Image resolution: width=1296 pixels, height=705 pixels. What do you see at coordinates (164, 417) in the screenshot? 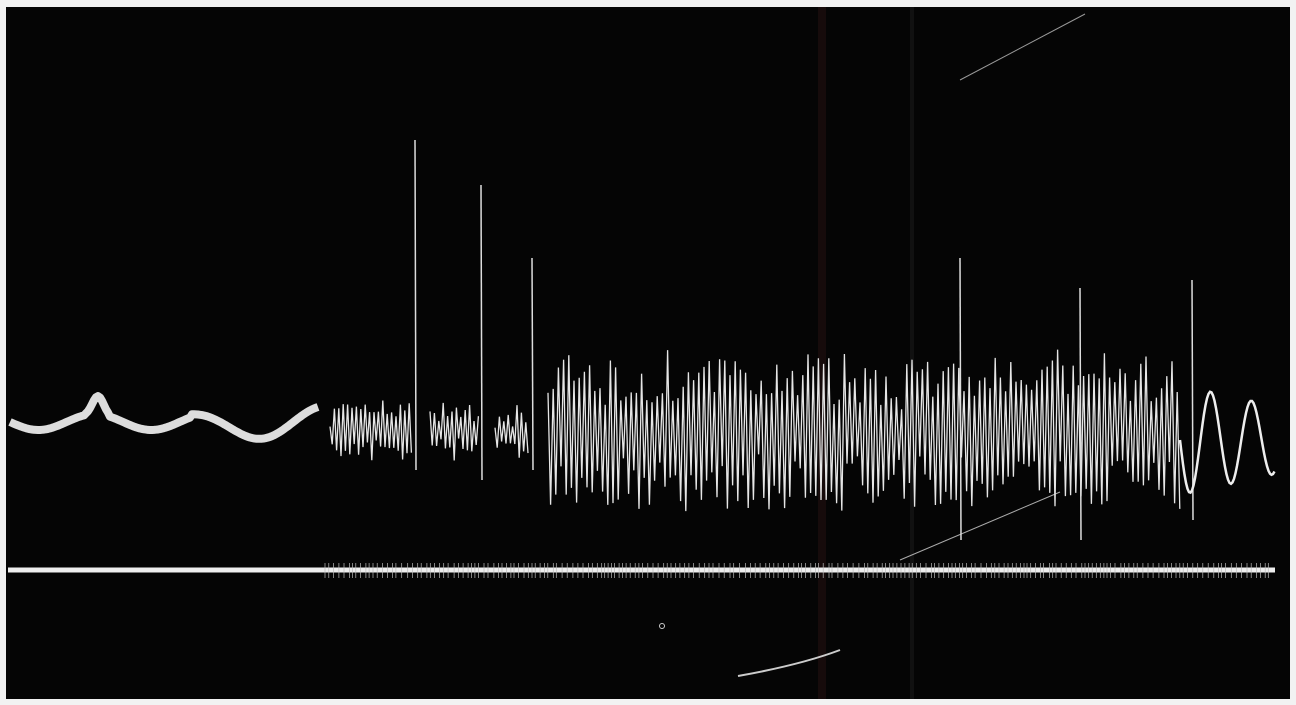
I see `wave-segment` at bounding box center [164, 417].